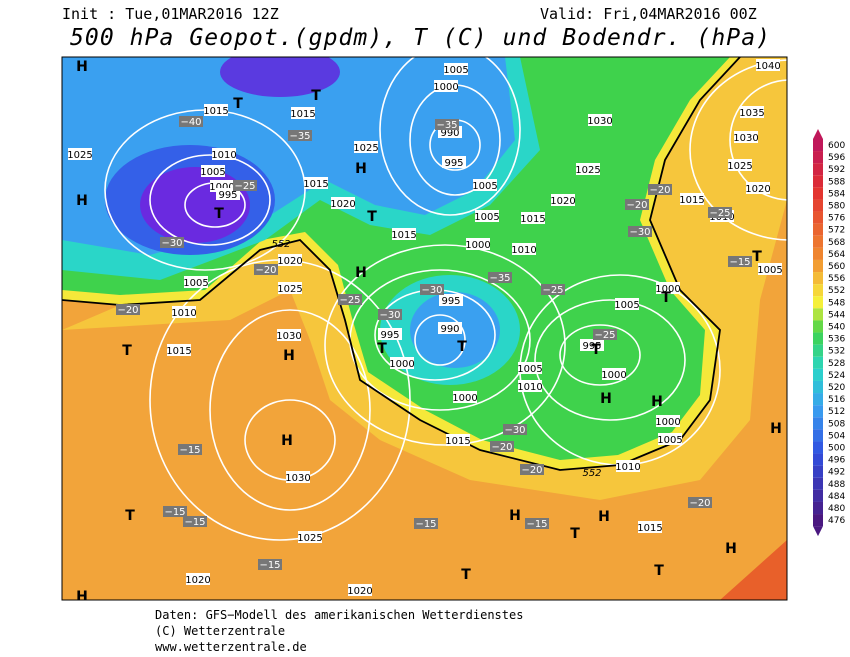  I want to click on colorbar-label: 568, so click(836, 243).